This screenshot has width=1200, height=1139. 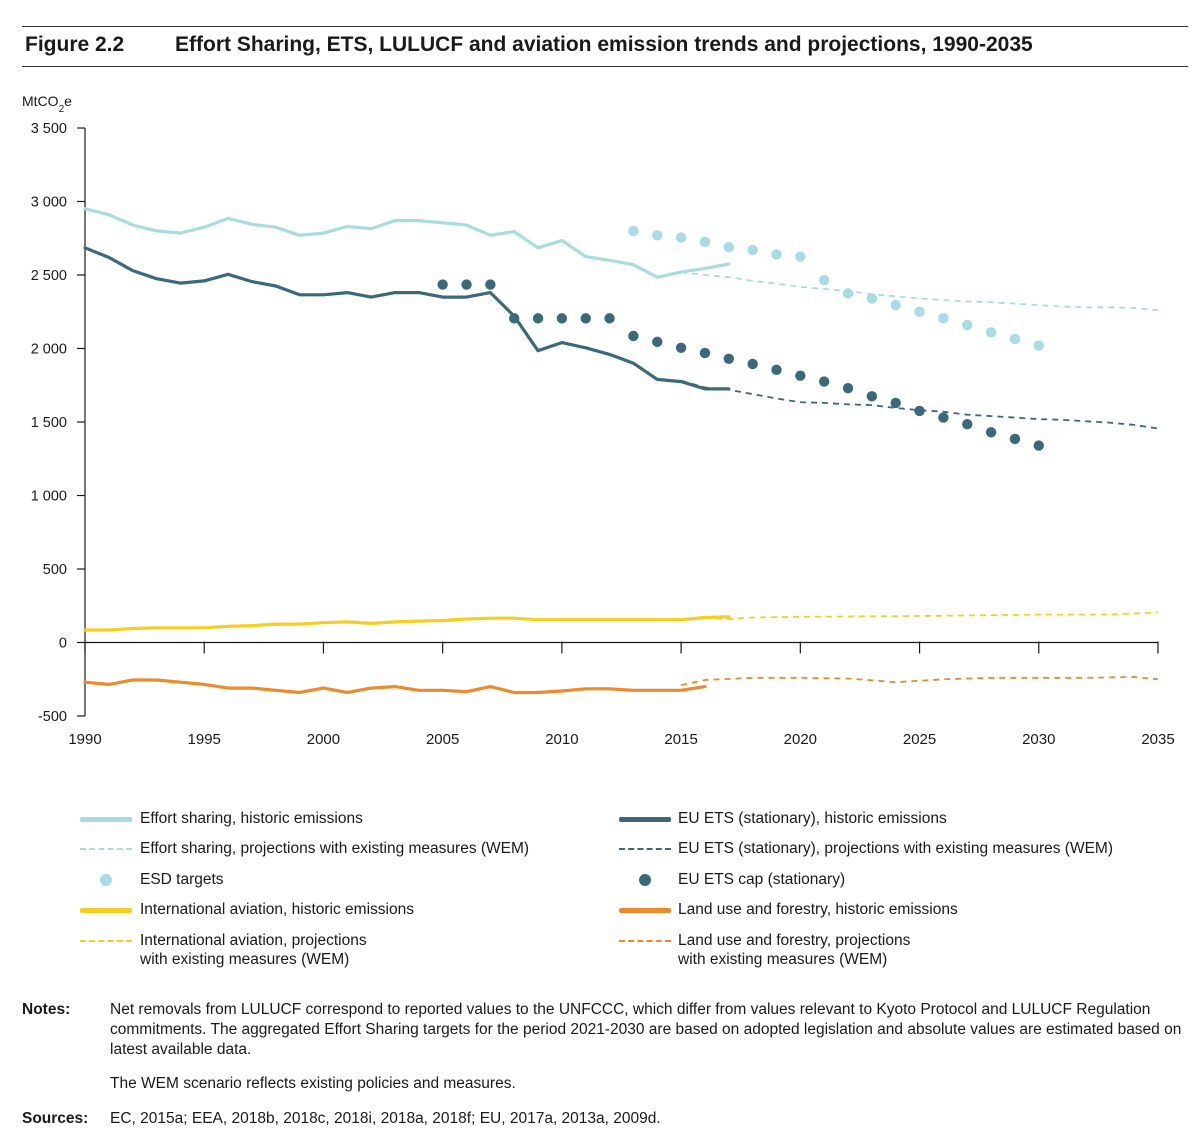 What do you see at coordinates (49, 129) in the screenshot?
I see `y-tick-label: 3 500` at bounding box center [49, 129].